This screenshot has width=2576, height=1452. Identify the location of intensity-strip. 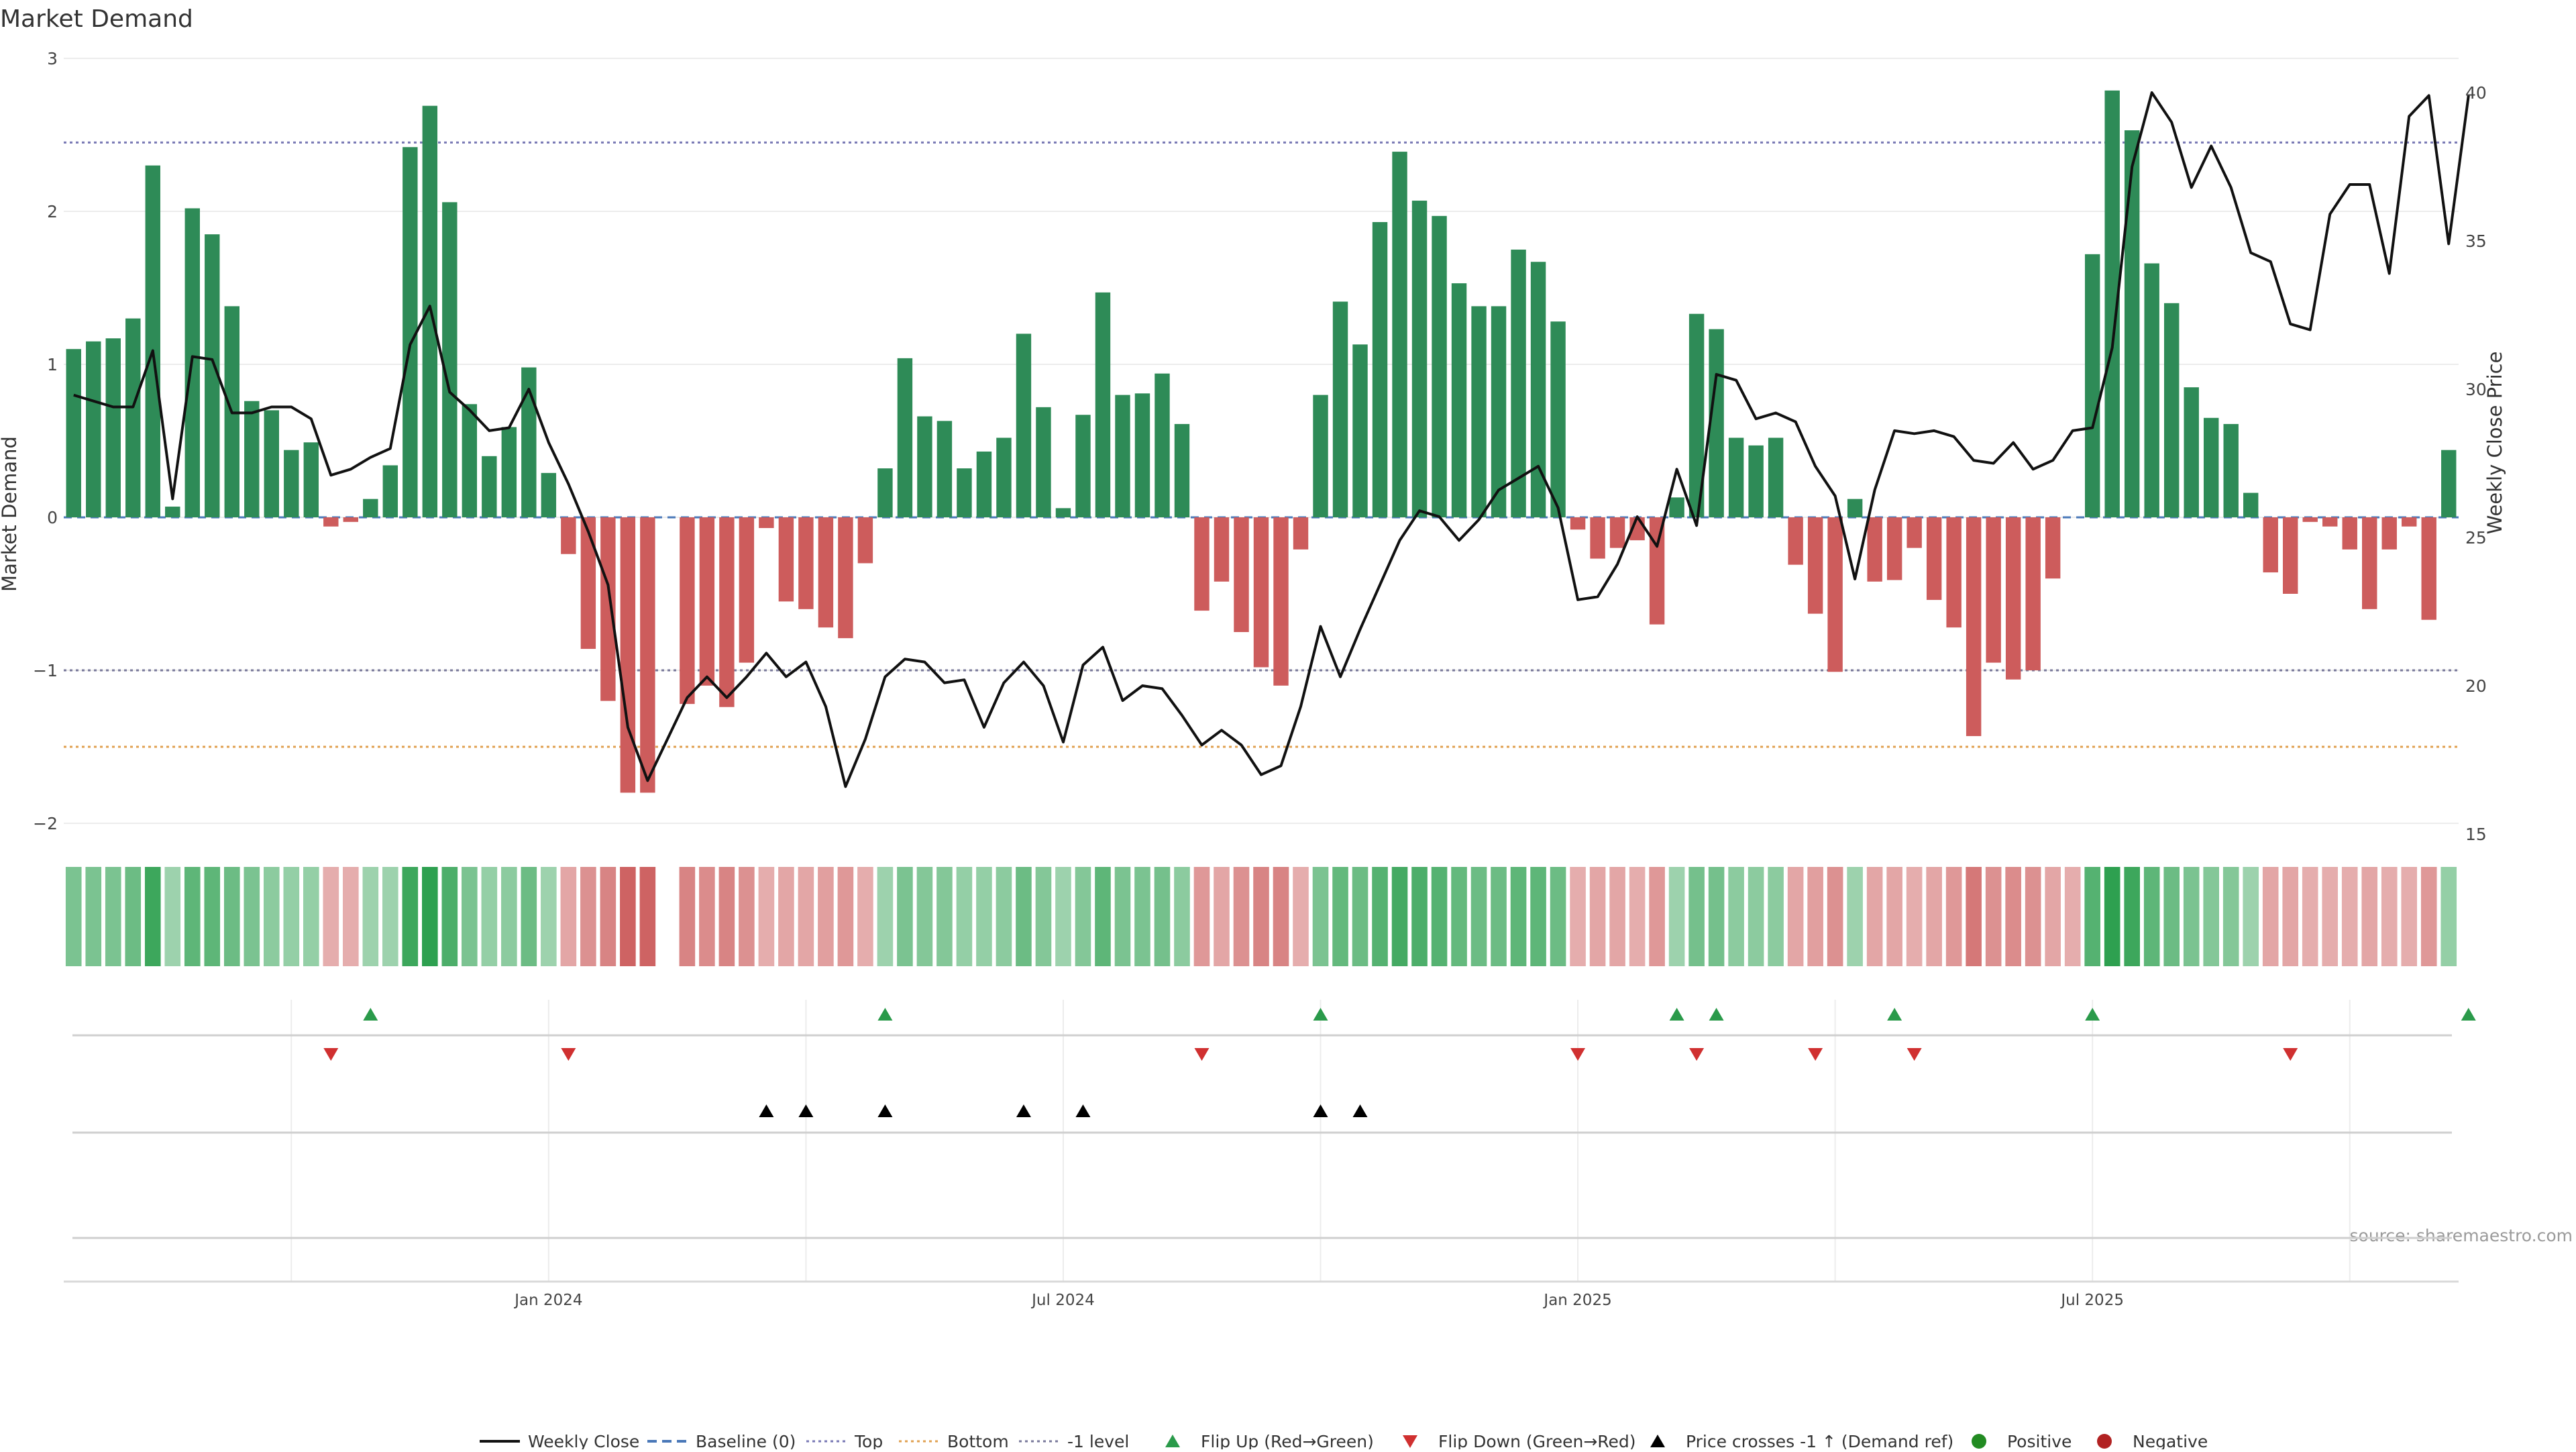
(1261, 917).